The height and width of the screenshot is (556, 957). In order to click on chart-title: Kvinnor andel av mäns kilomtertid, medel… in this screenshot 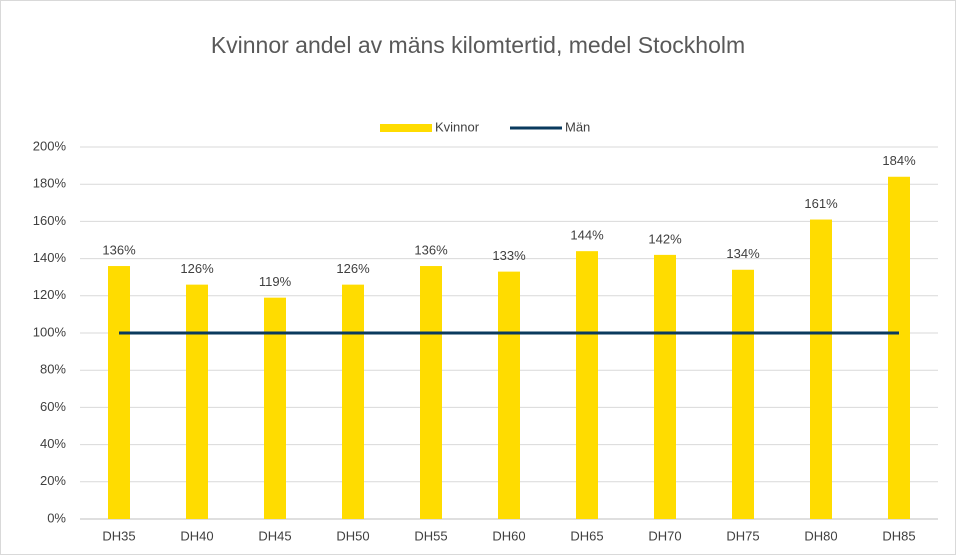, I will do `click(478, 45)`.